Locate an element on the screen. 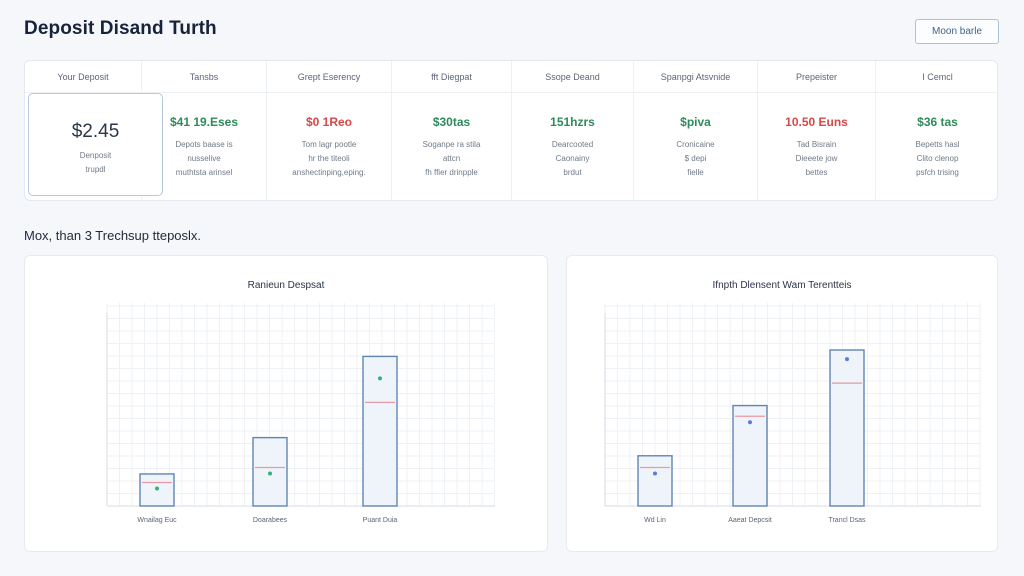  card-value: $36 tas is located at coordinates (937, 122).